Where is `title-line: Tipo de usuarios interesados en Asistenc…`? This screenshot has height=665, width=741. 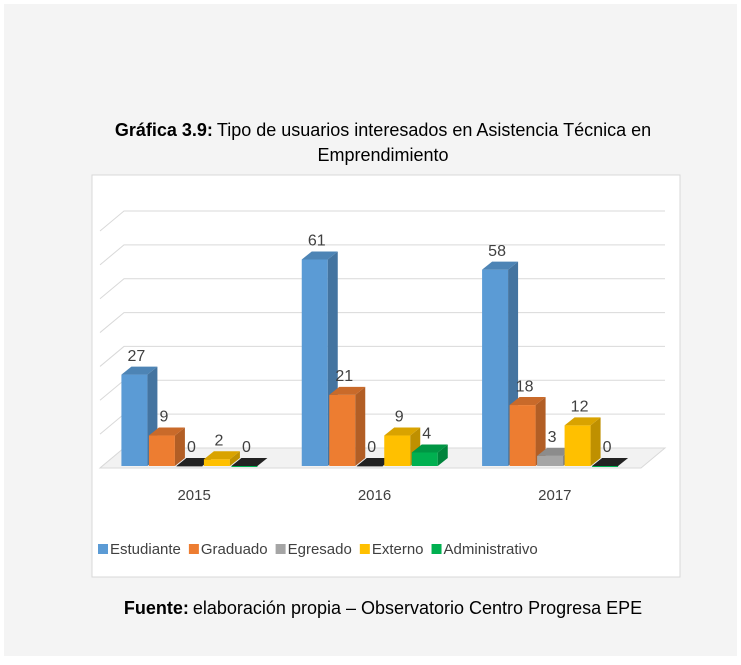 title-line: Tipo de usuarios interesados en Asistenc… is located at coordinates (434, 130).